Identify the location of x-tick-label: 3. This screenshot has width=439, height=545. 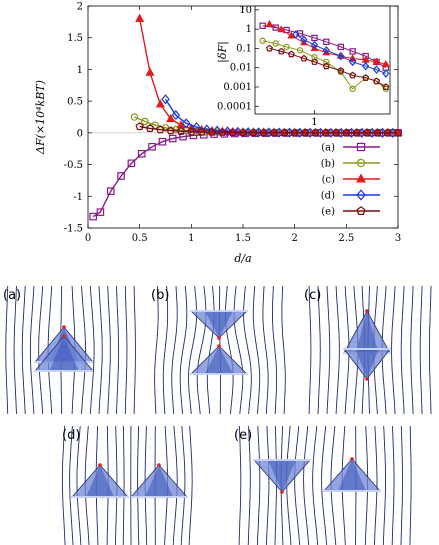
(398, 238).